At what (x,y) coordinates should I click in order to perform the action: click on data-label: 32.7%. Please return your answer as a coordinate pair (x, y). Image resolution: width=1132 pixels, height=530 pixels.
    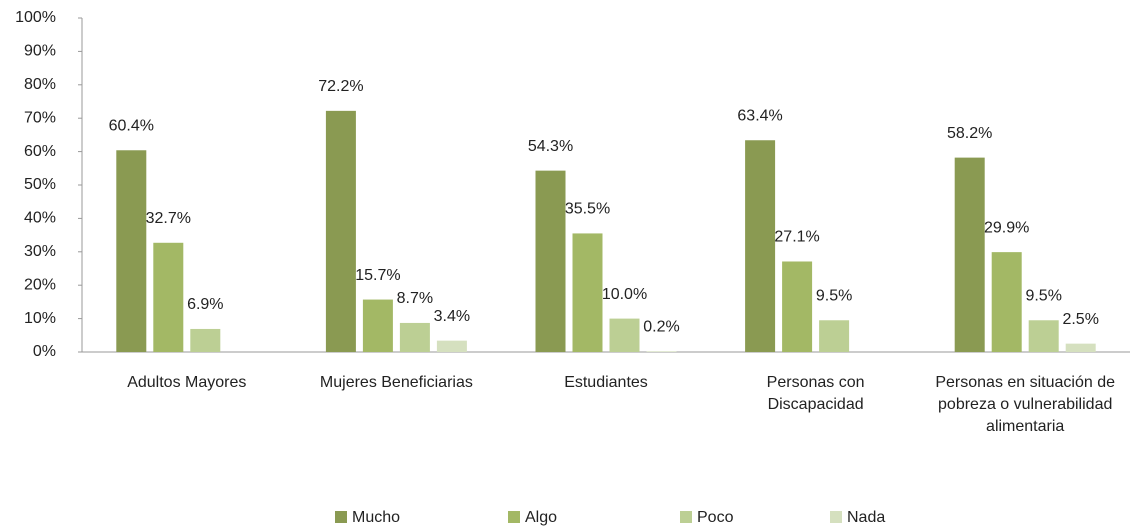
    Looking at the image, I should click on (168, 218).